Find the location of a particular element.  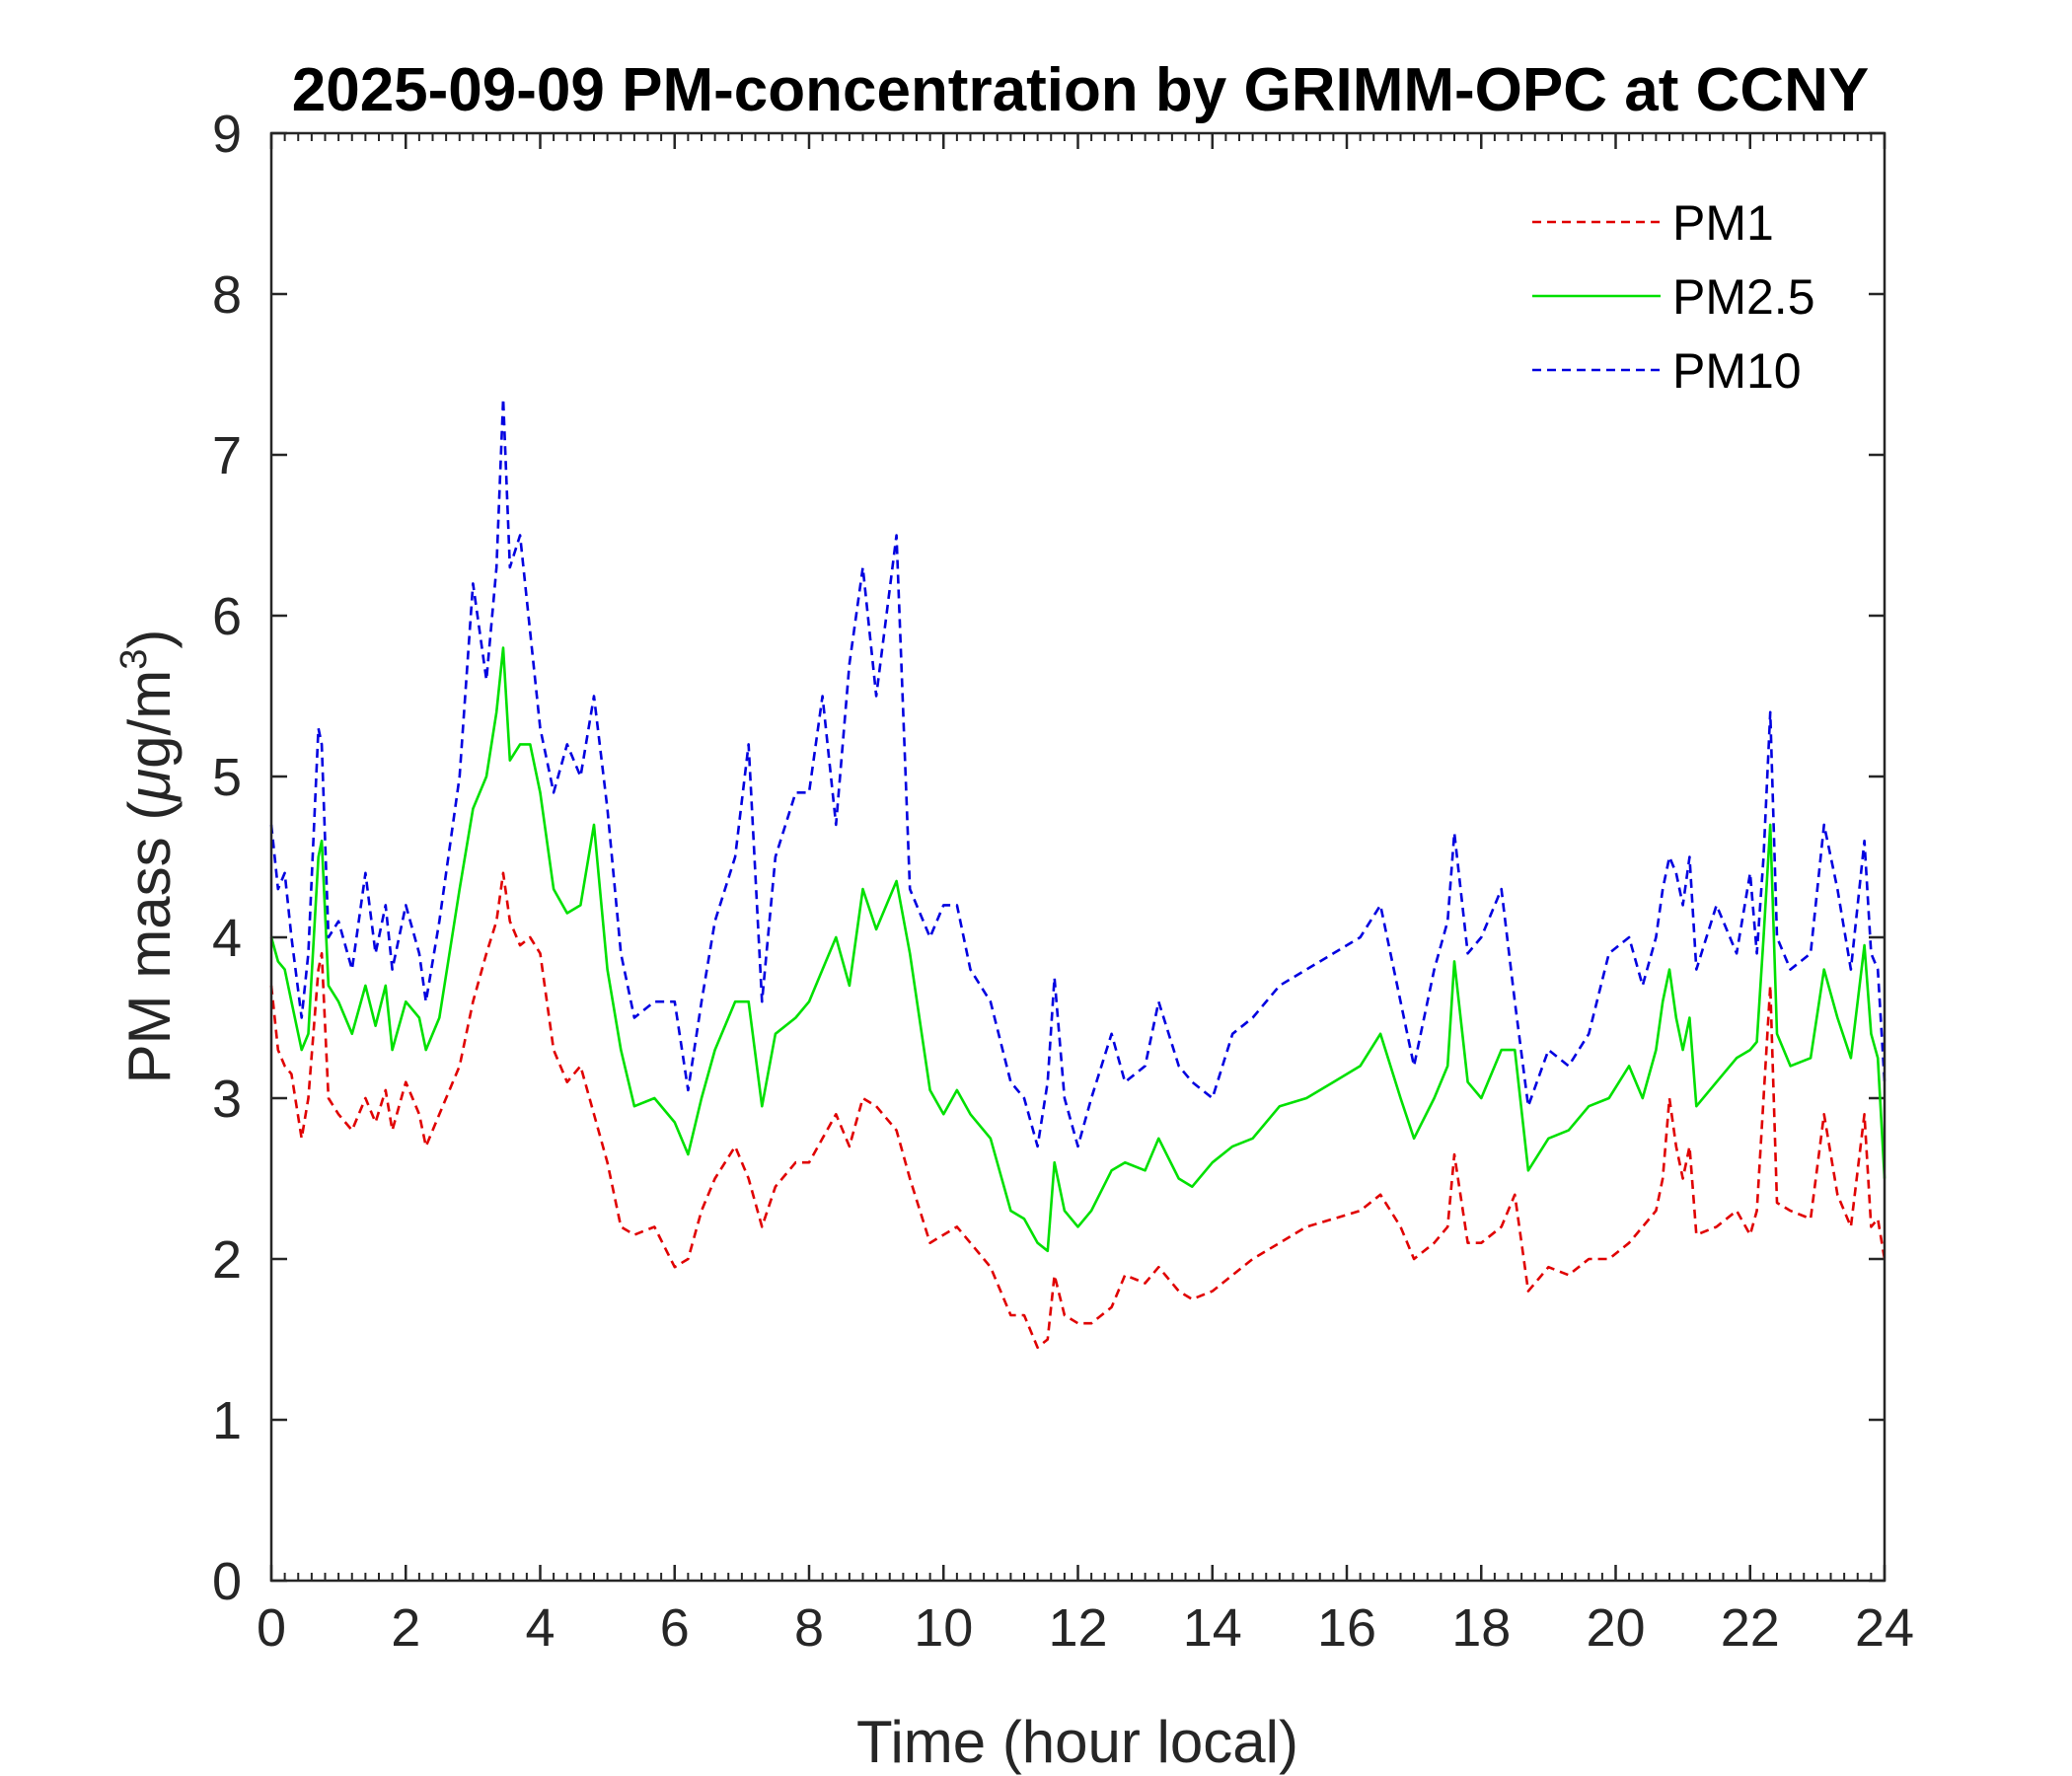

x-tick-labels: 0 2 4 6 8 10 12 14 16 18 20 22 24 is located at coordinates (1085, 1628).